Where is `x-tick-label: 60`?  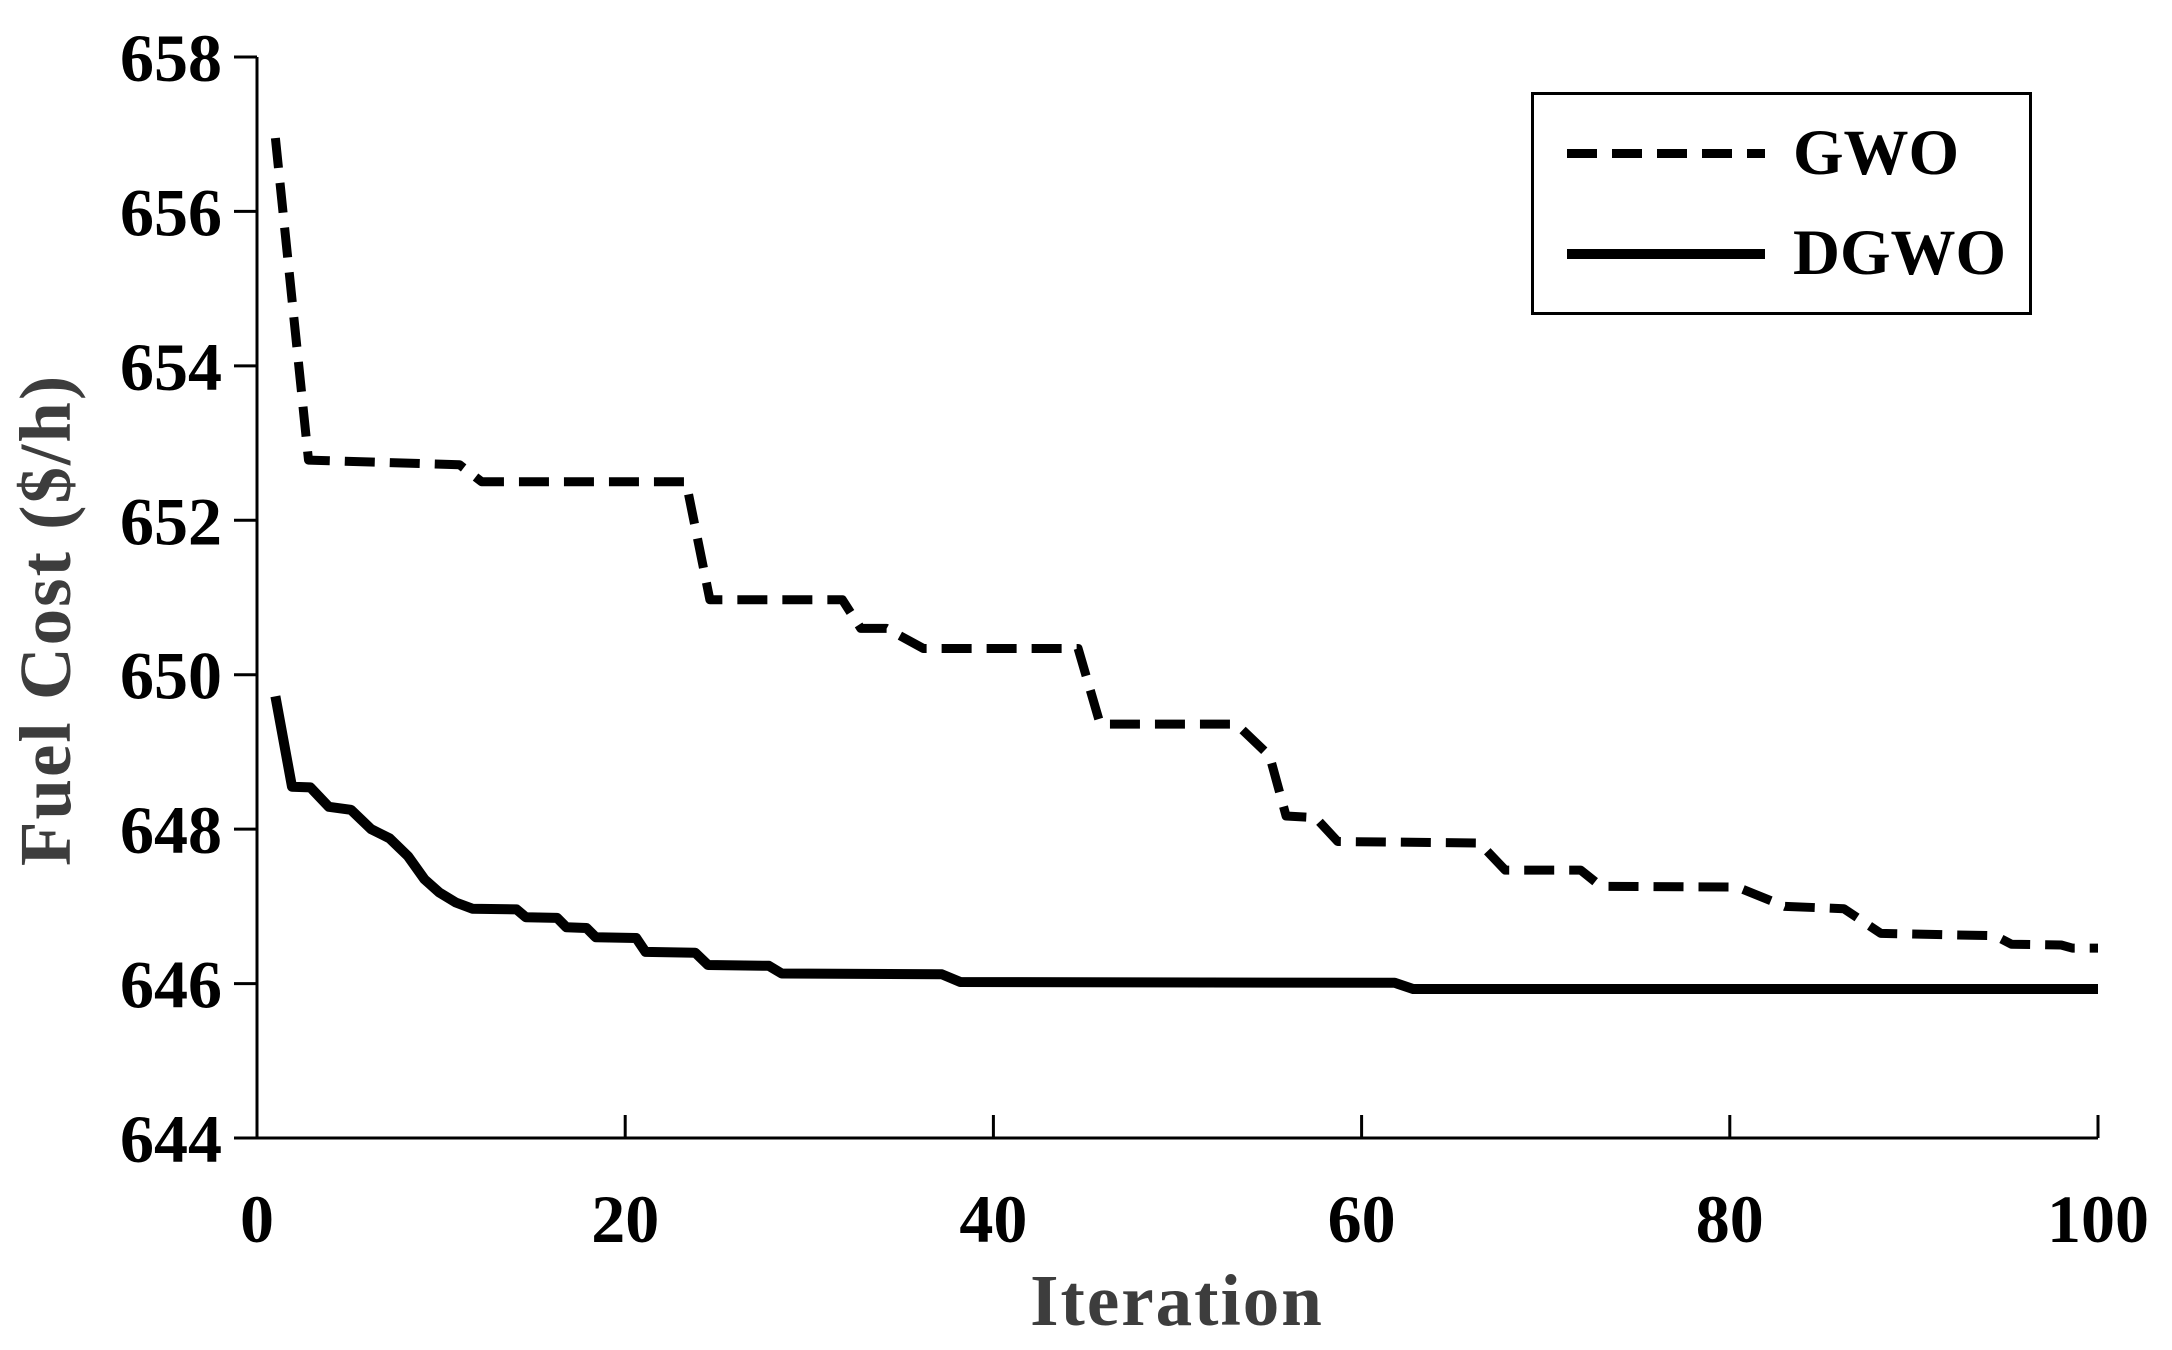 x-tick-label: 60 is located at coordinates (1362, 1219).